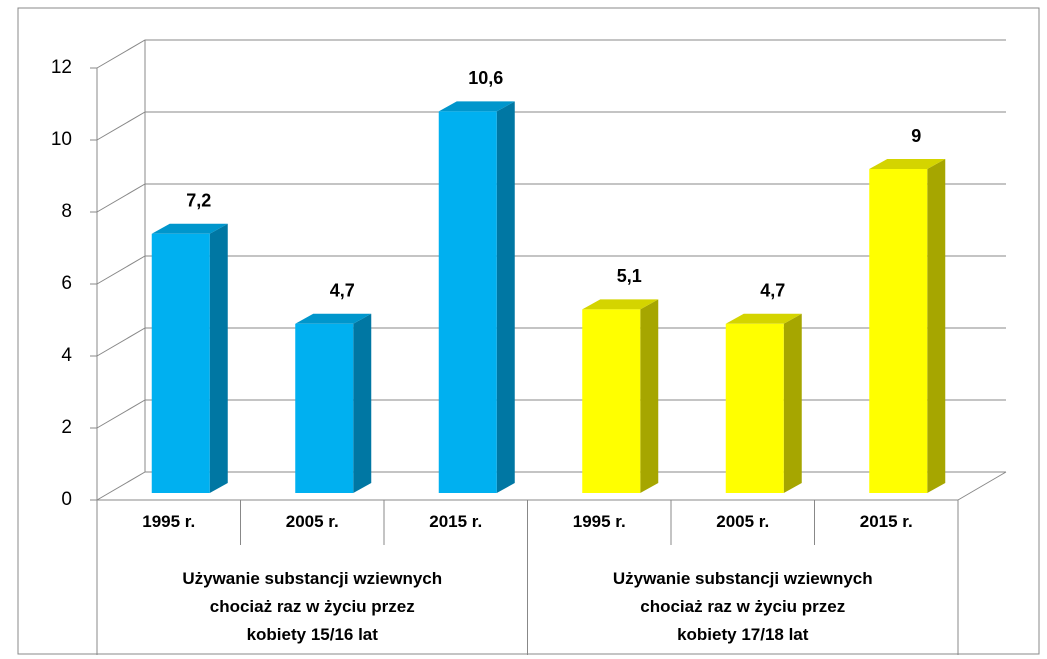 The width and height of the screenshot is (1047, 659). What do you see at coordinates (66, 355) in the screenshot?
I see `y-tick-label: 4` at bounding box center [66, 355].